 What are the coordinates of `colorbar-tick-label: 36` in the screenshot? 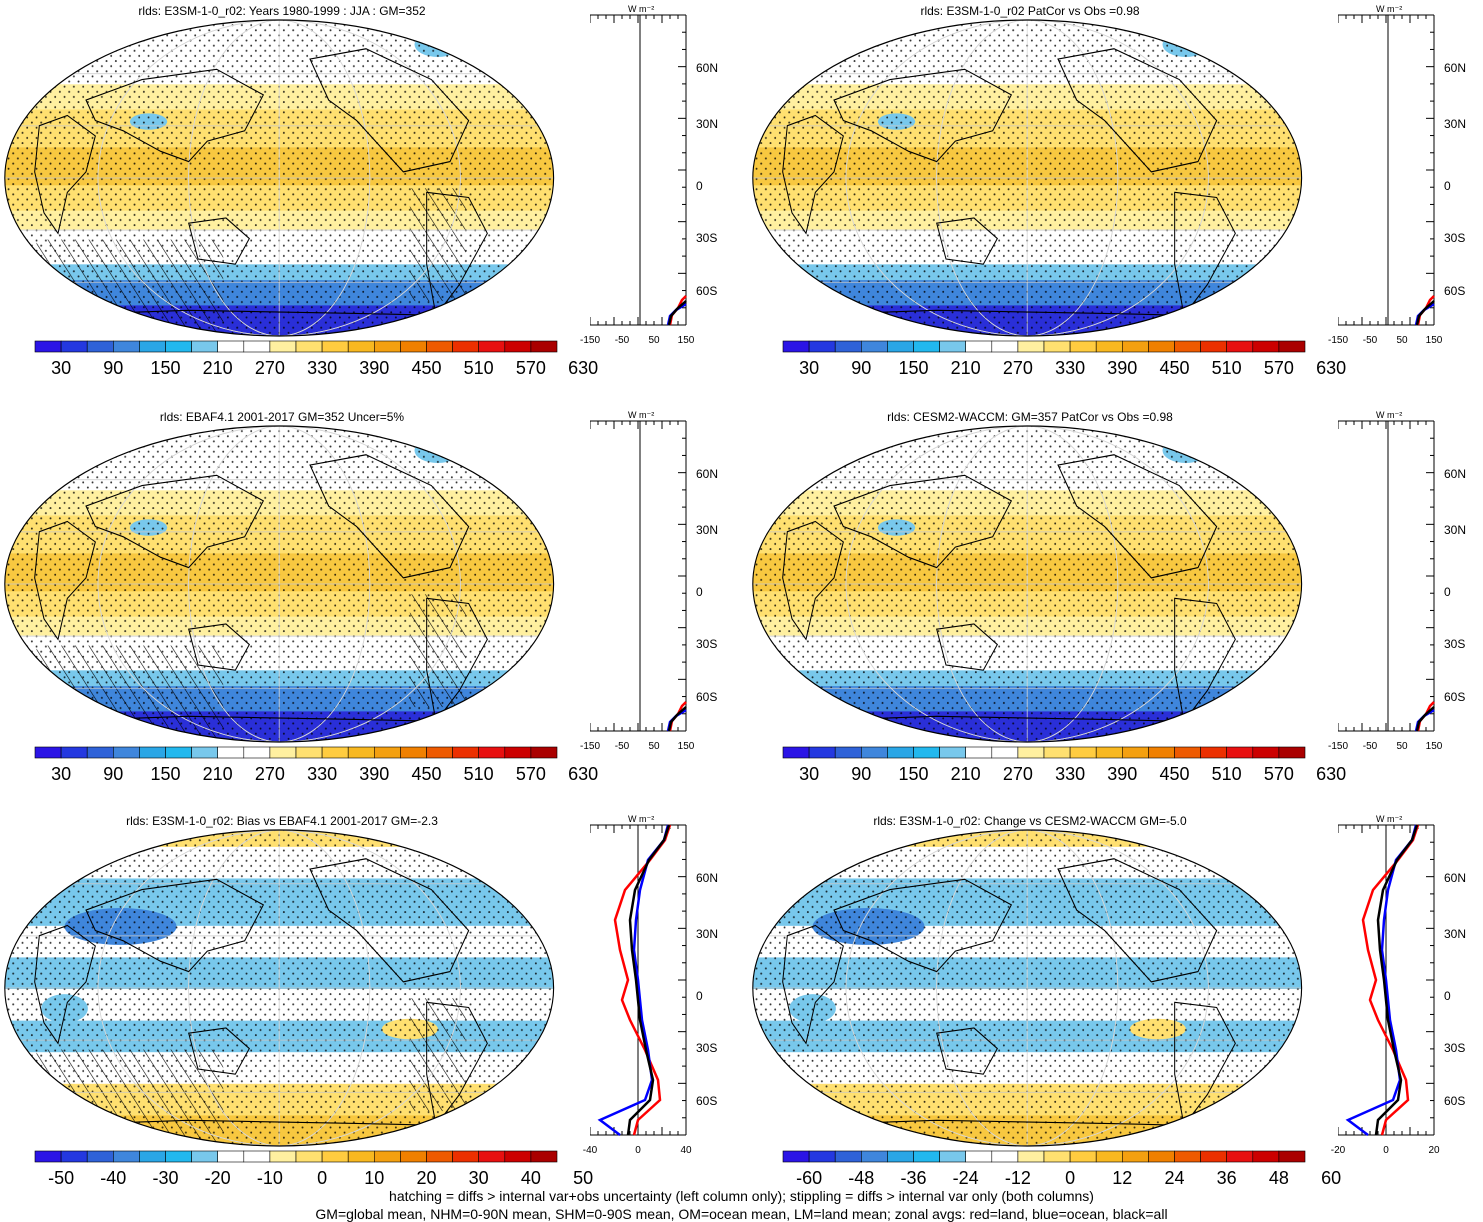 It's located at (1227, 1178).